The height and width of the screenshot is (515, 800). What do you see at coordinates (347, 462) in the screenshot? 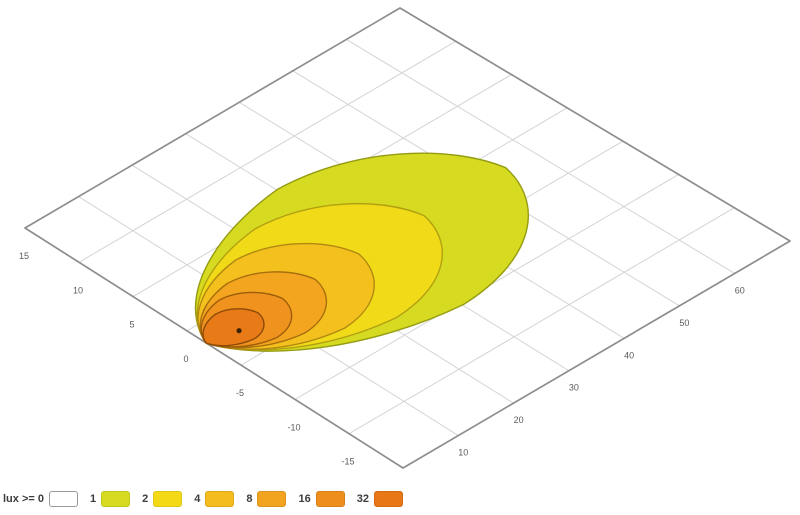
I see `lateral-tick-label: -15` at bounding box center [347, 462].